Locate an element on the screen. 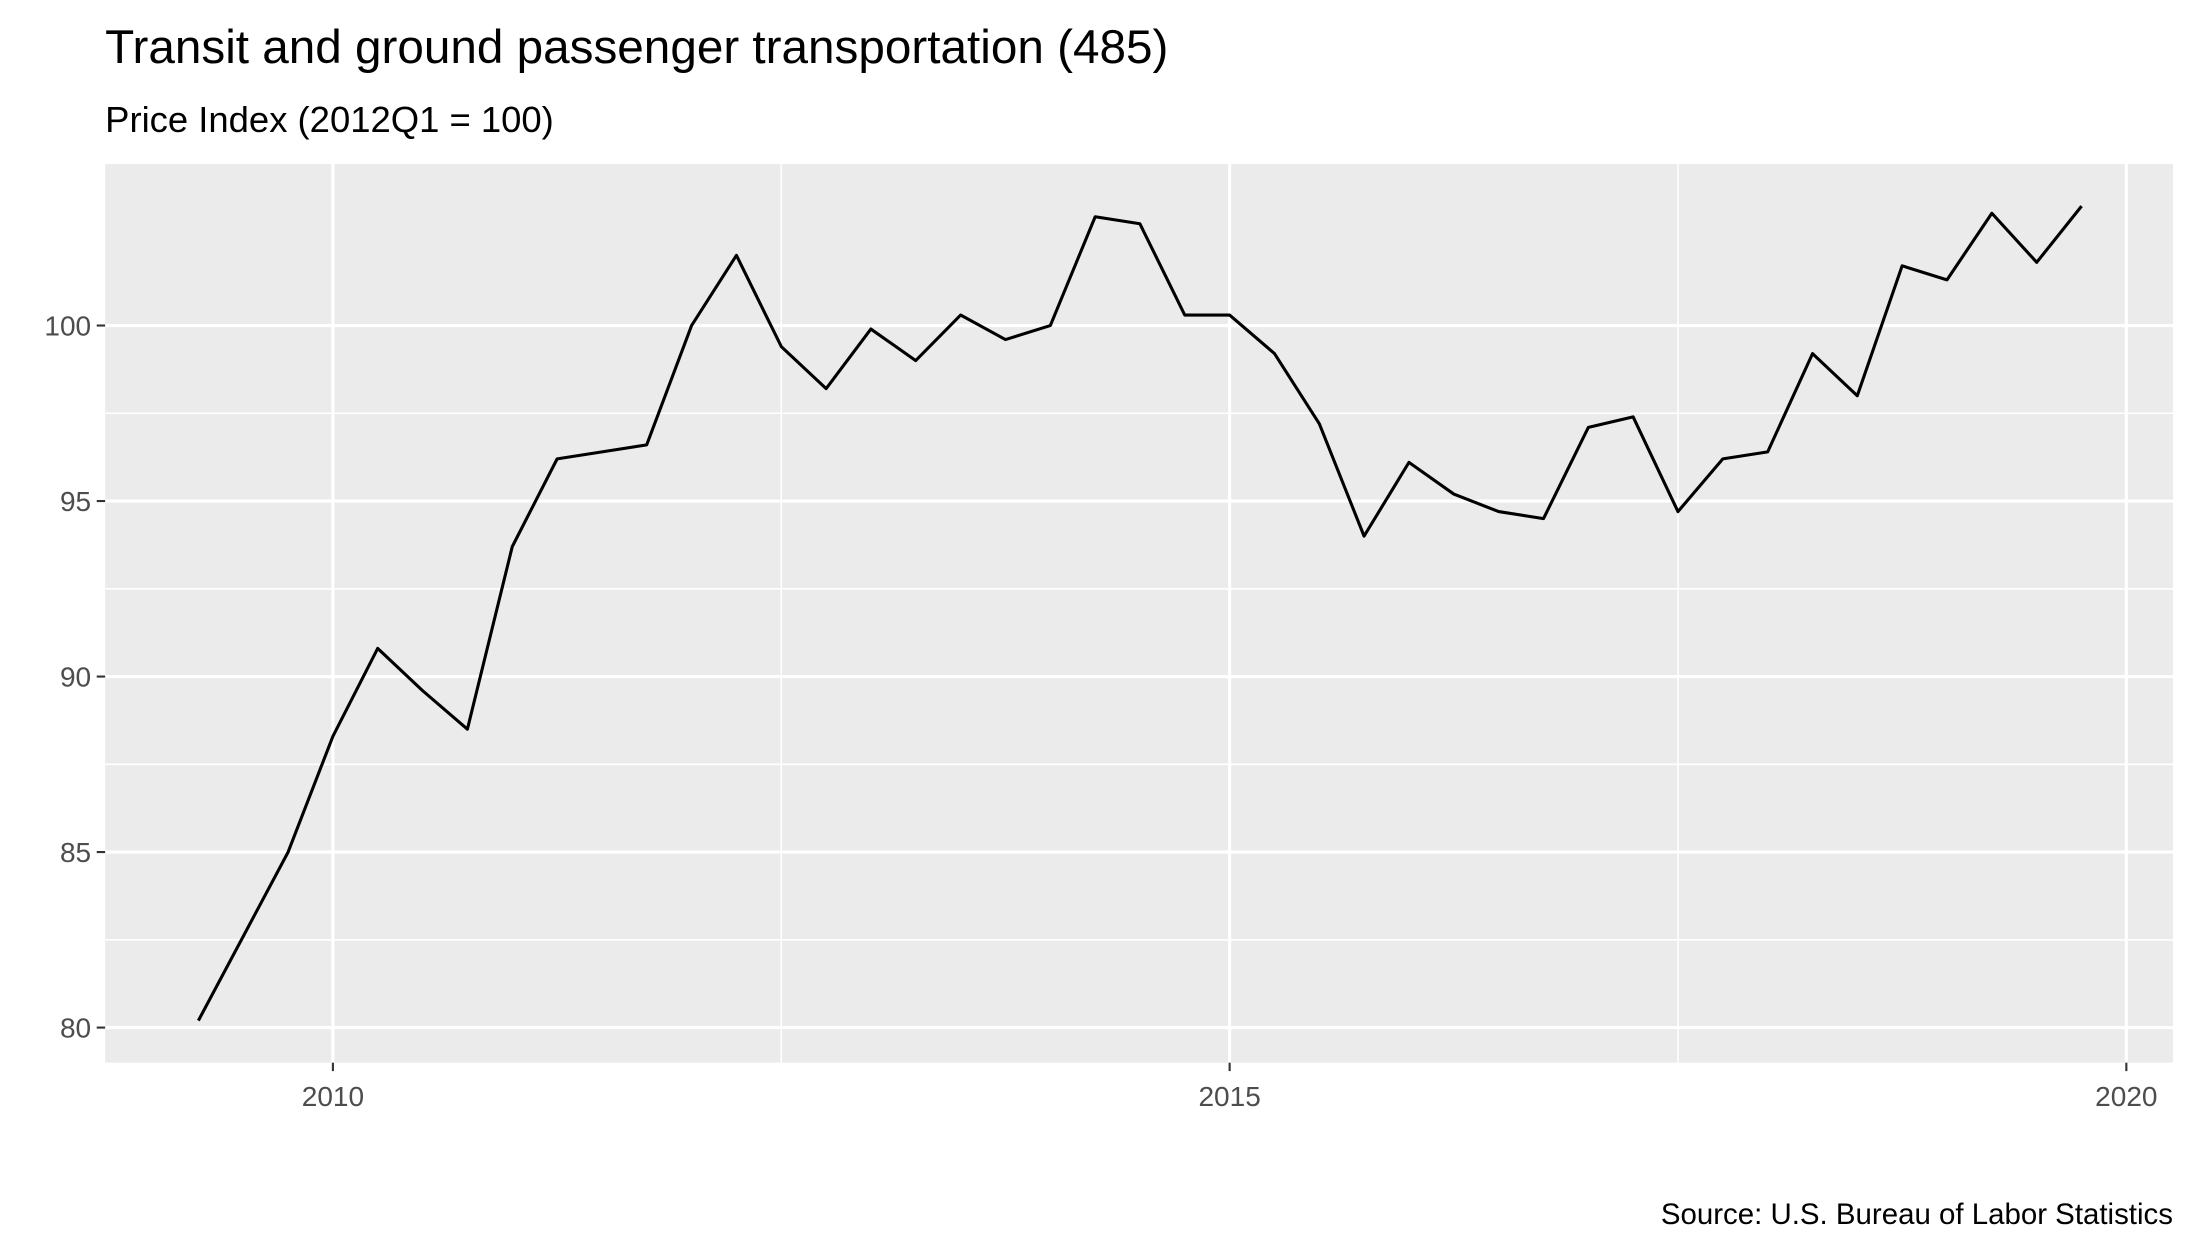 The width and height of the screenshot is (2187, 1250). chart-subtitle: Price Index (2012Q1 = 100) is located at coordinates (329, 119).